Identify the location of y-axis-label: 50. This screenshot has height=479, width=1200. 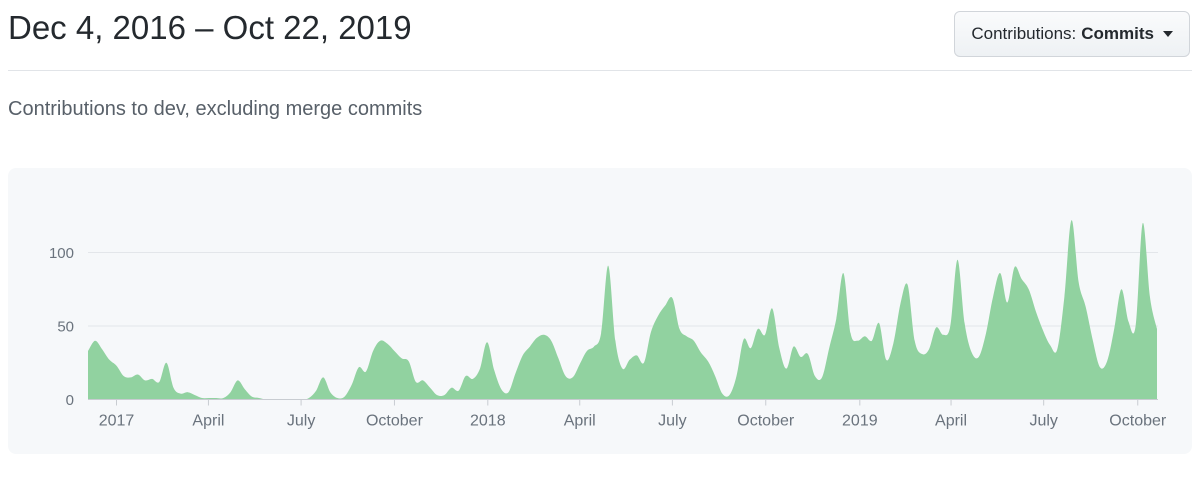
(65, 327).